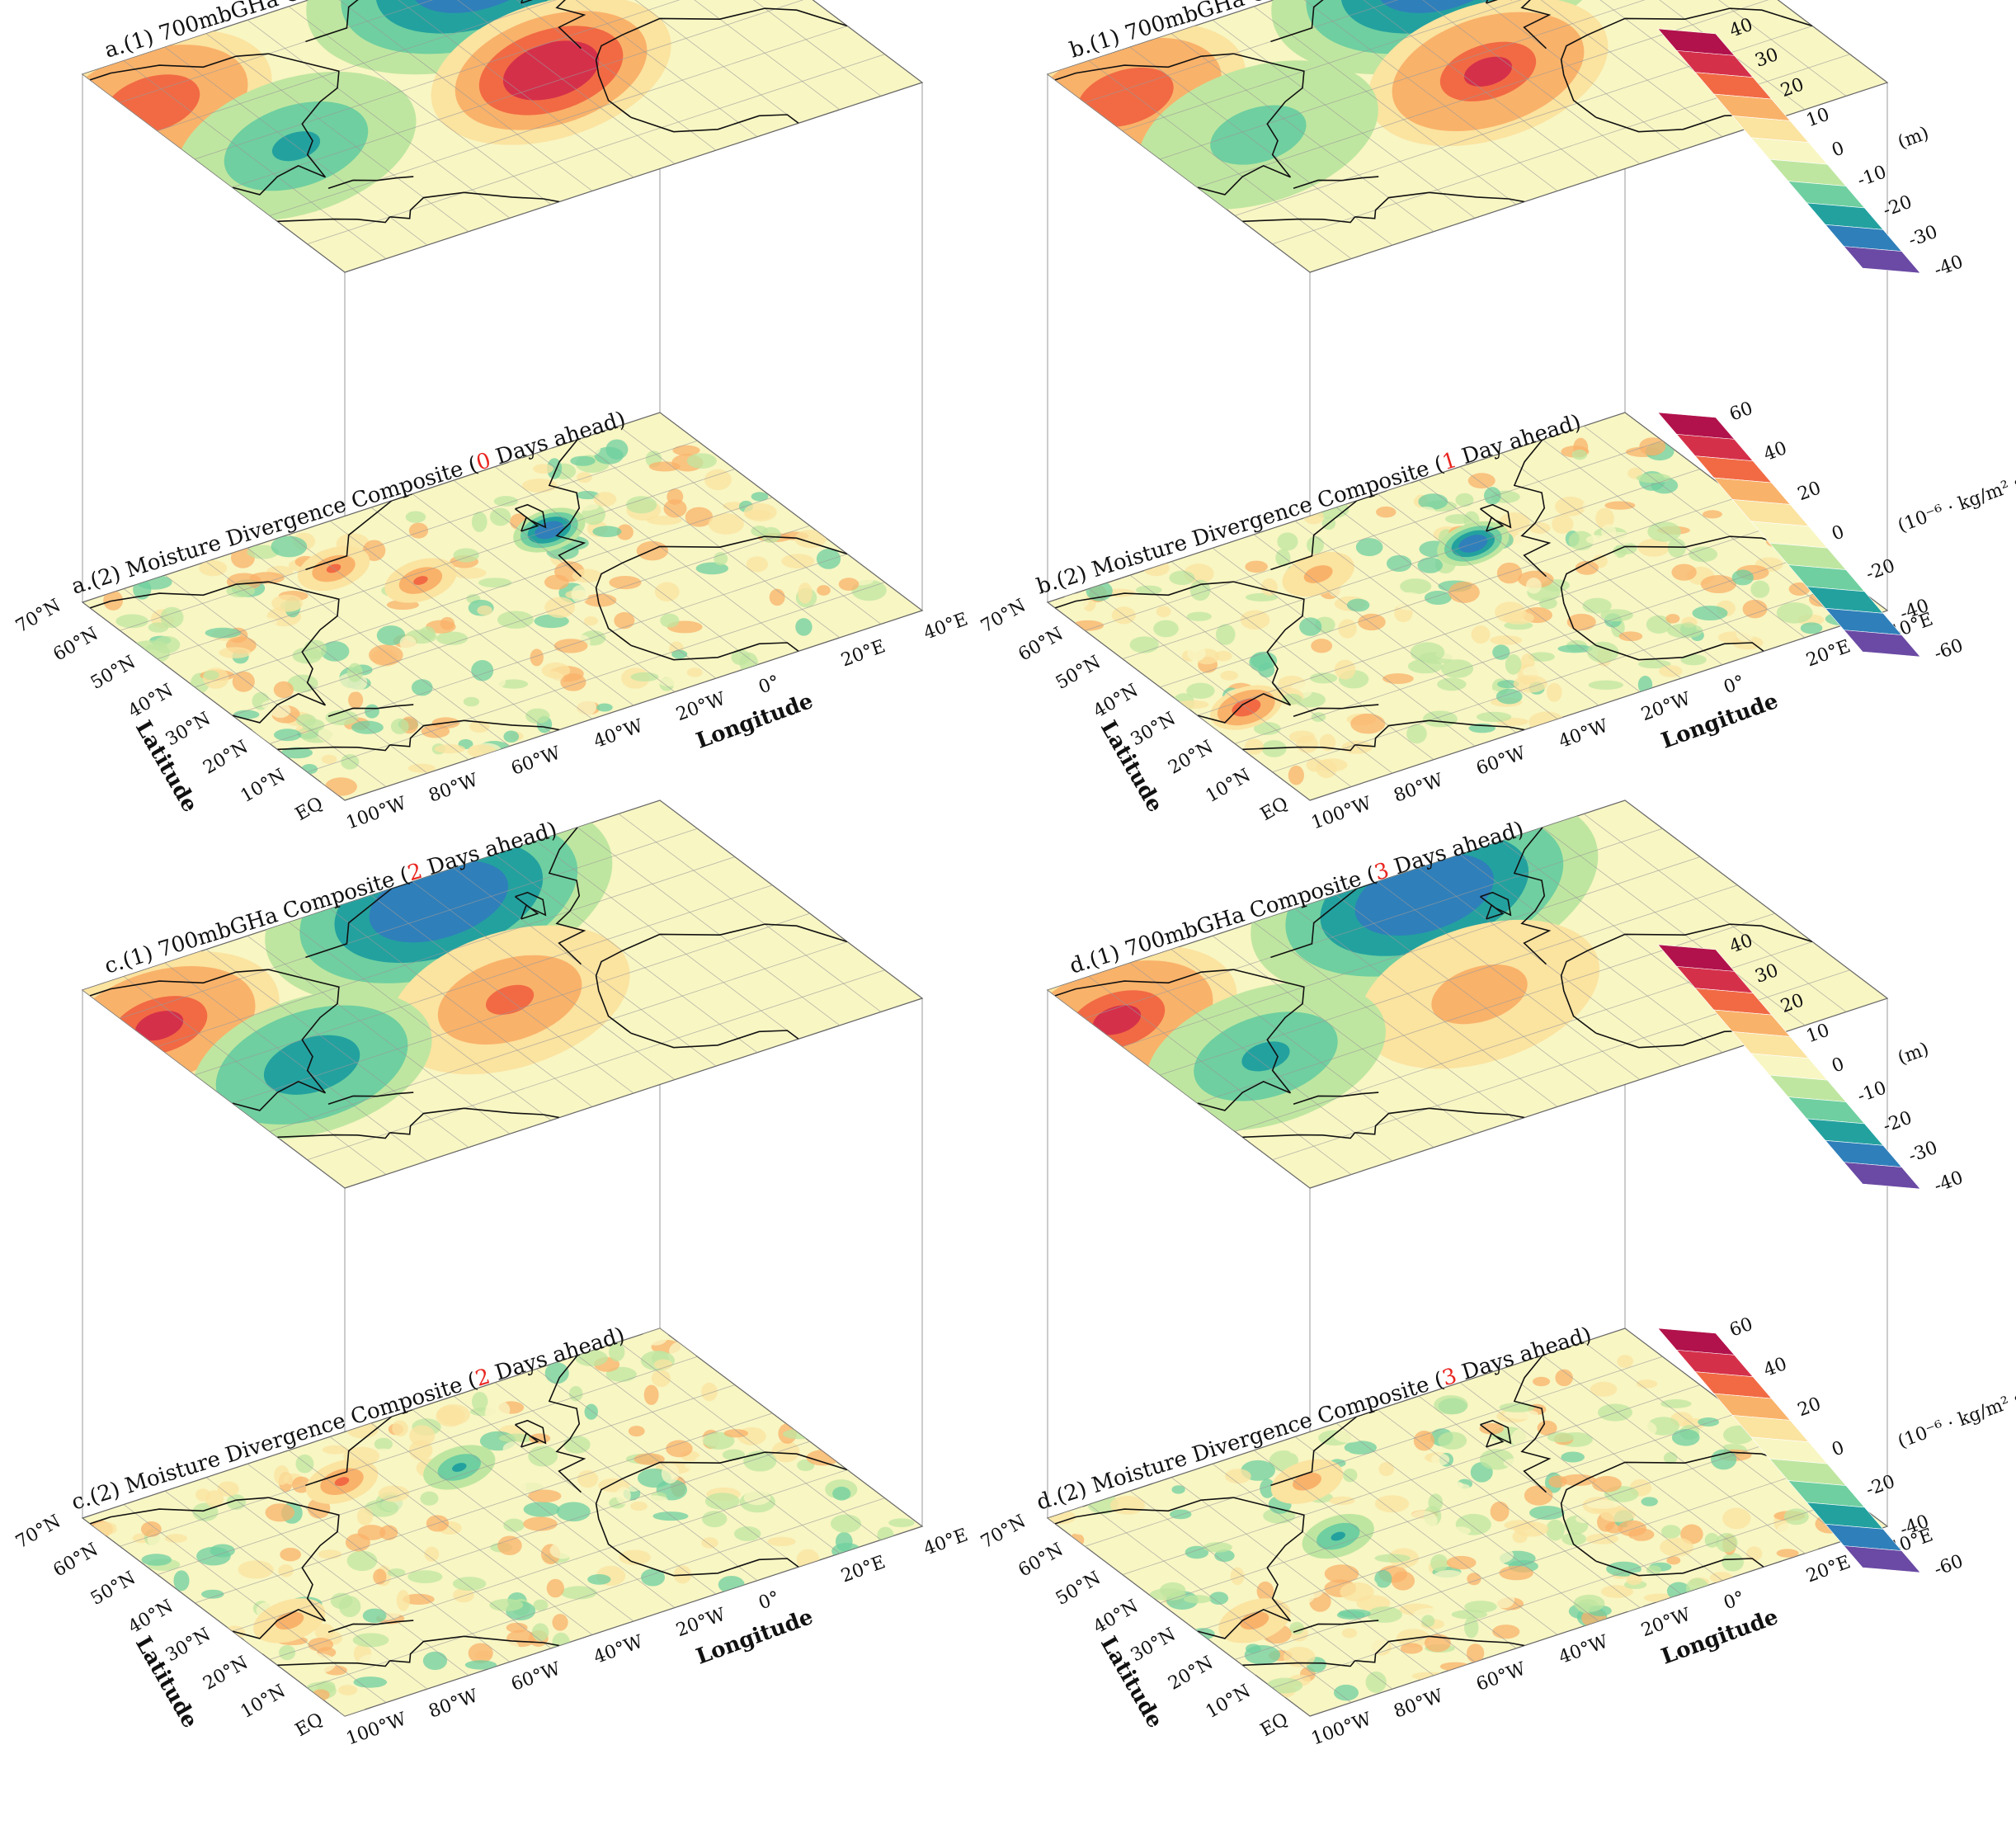 This screenshot has height=1825, width=2016. What do you see at coordinates (863, 654) in the screenshot?
I see `lon-tick: 20°E` at bounding box center [863, 654].